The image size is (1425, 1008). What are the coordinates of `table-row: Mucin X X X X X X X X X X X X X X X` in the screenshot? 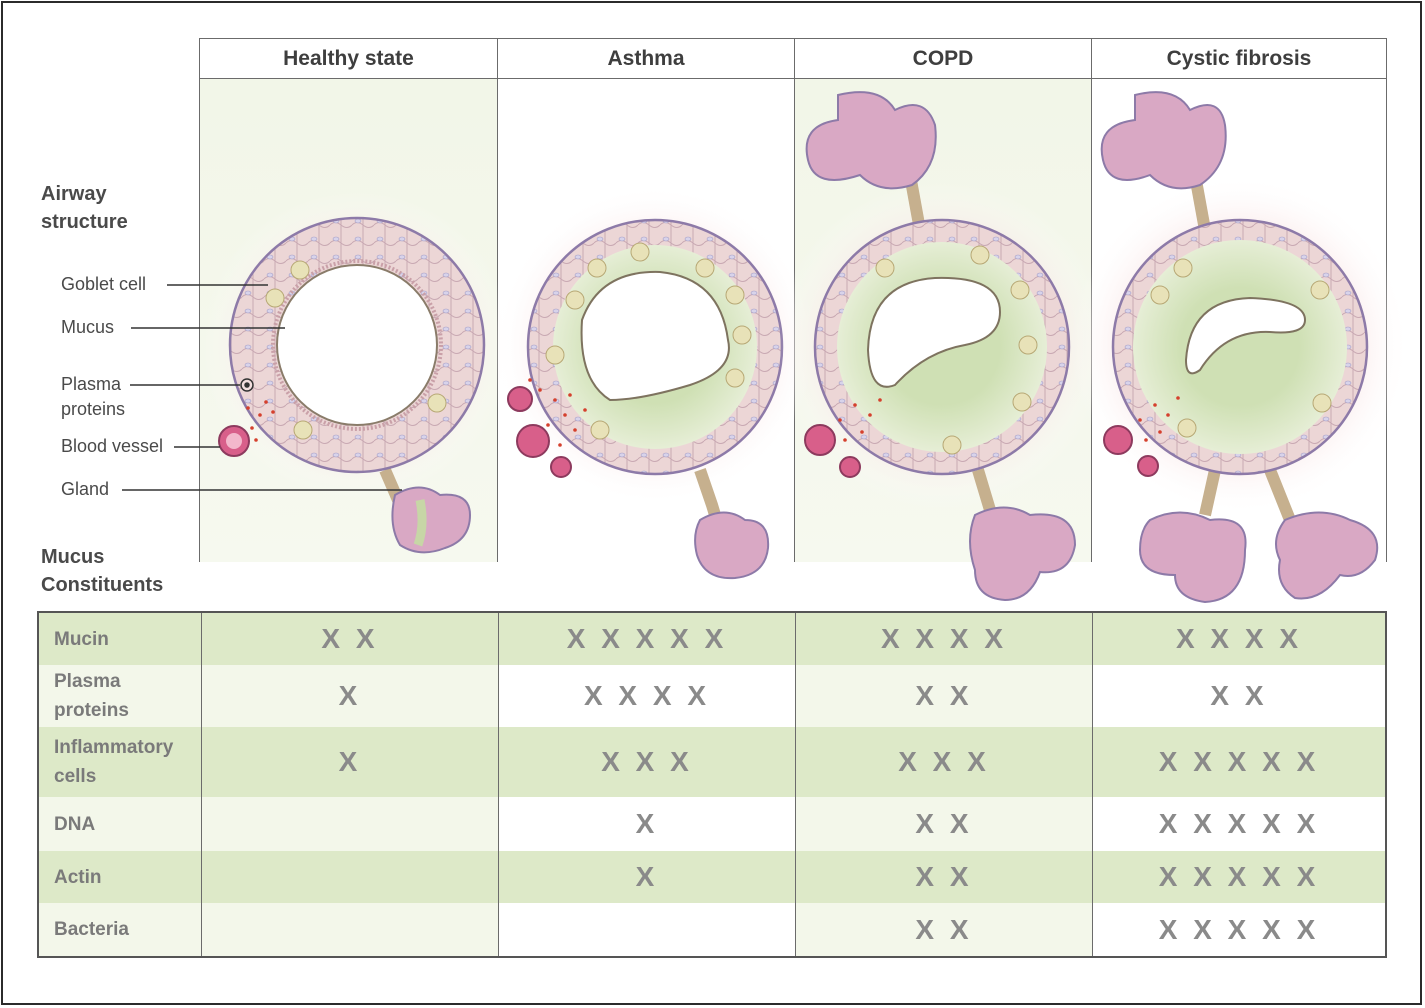 It's located at (712, 639).